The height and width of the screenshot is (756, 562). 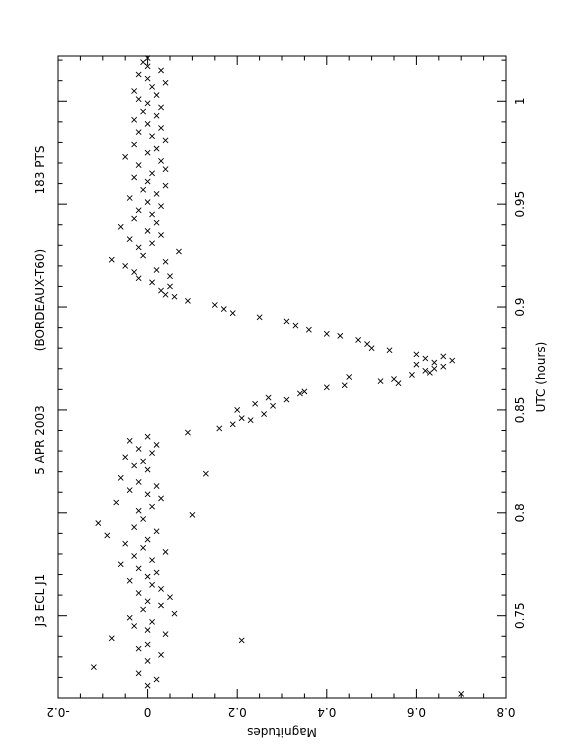 What do you see at coordinates (520, 512) in the screenshot?
I see `x-tick-label: 0.8` at bounding box center [520, 512].